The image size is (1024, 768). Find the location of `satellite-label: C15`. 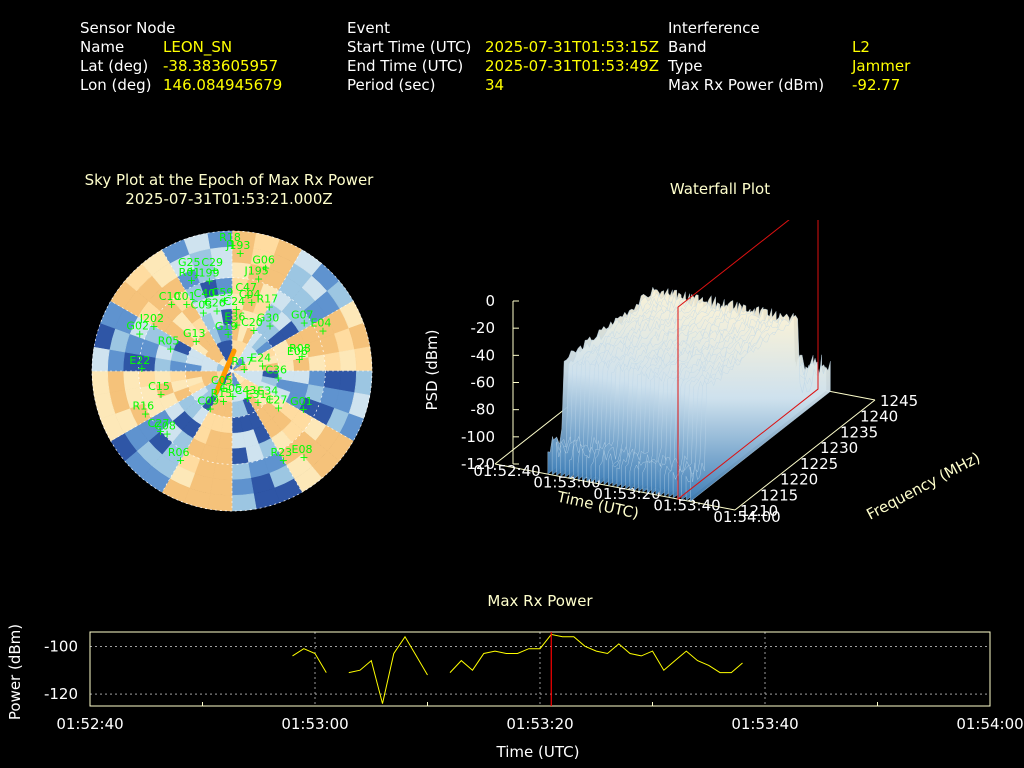

satellite-label: C15 is located at coordinates (159, 386).